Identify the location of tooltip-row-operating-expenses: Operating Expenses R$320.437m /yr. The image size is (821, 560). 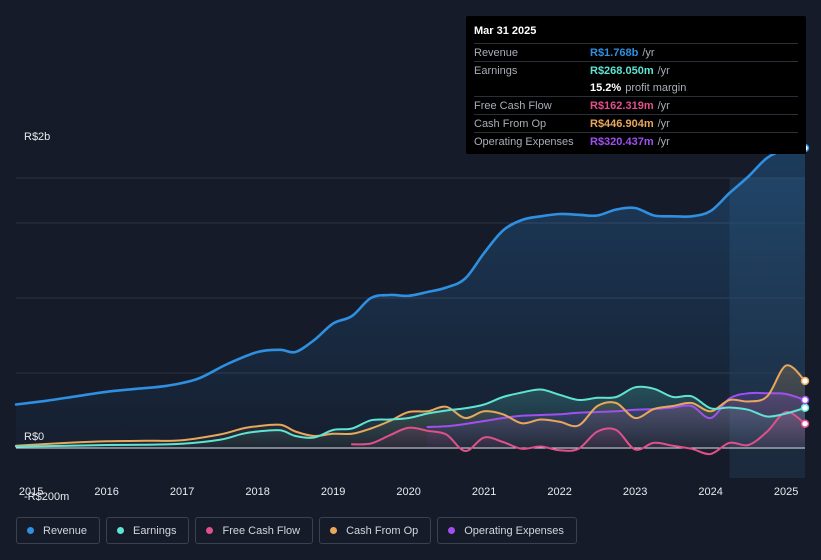
(636, 141).